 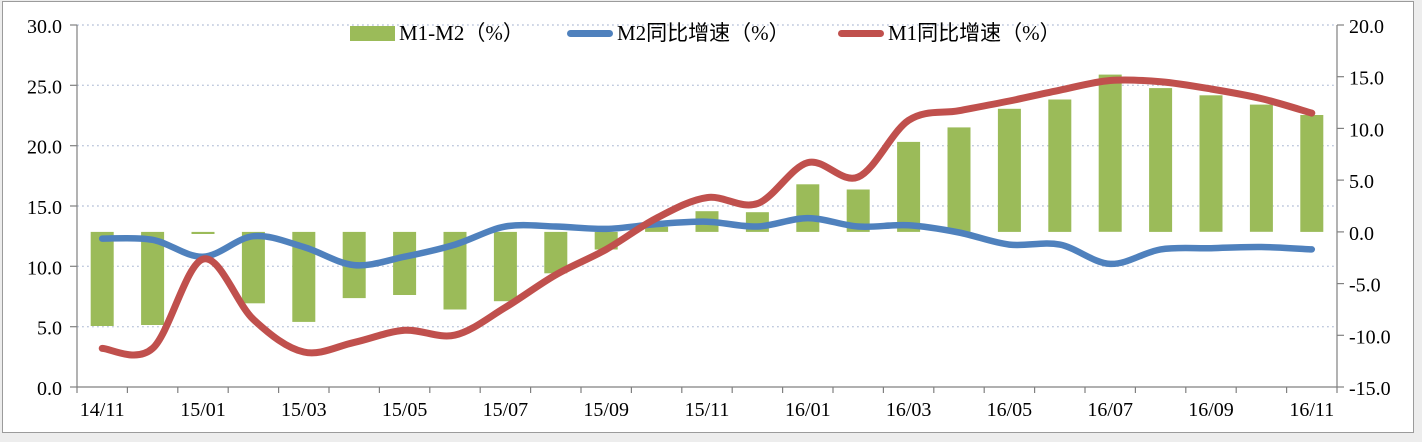 What do you see at coordinates (1366, 130) in the screenshot?
I see `right-axis-label: 10.0` at bounding box center [1366, 130].